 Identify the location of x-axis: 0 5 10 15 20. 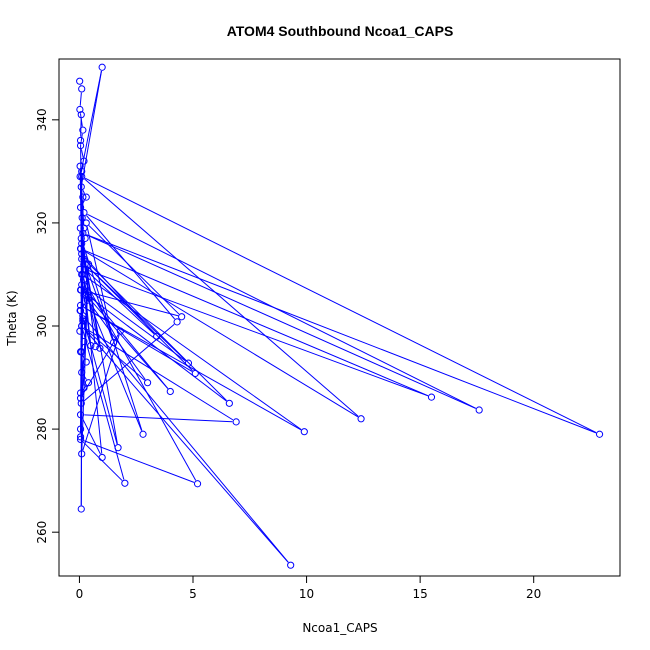
(308, 588).